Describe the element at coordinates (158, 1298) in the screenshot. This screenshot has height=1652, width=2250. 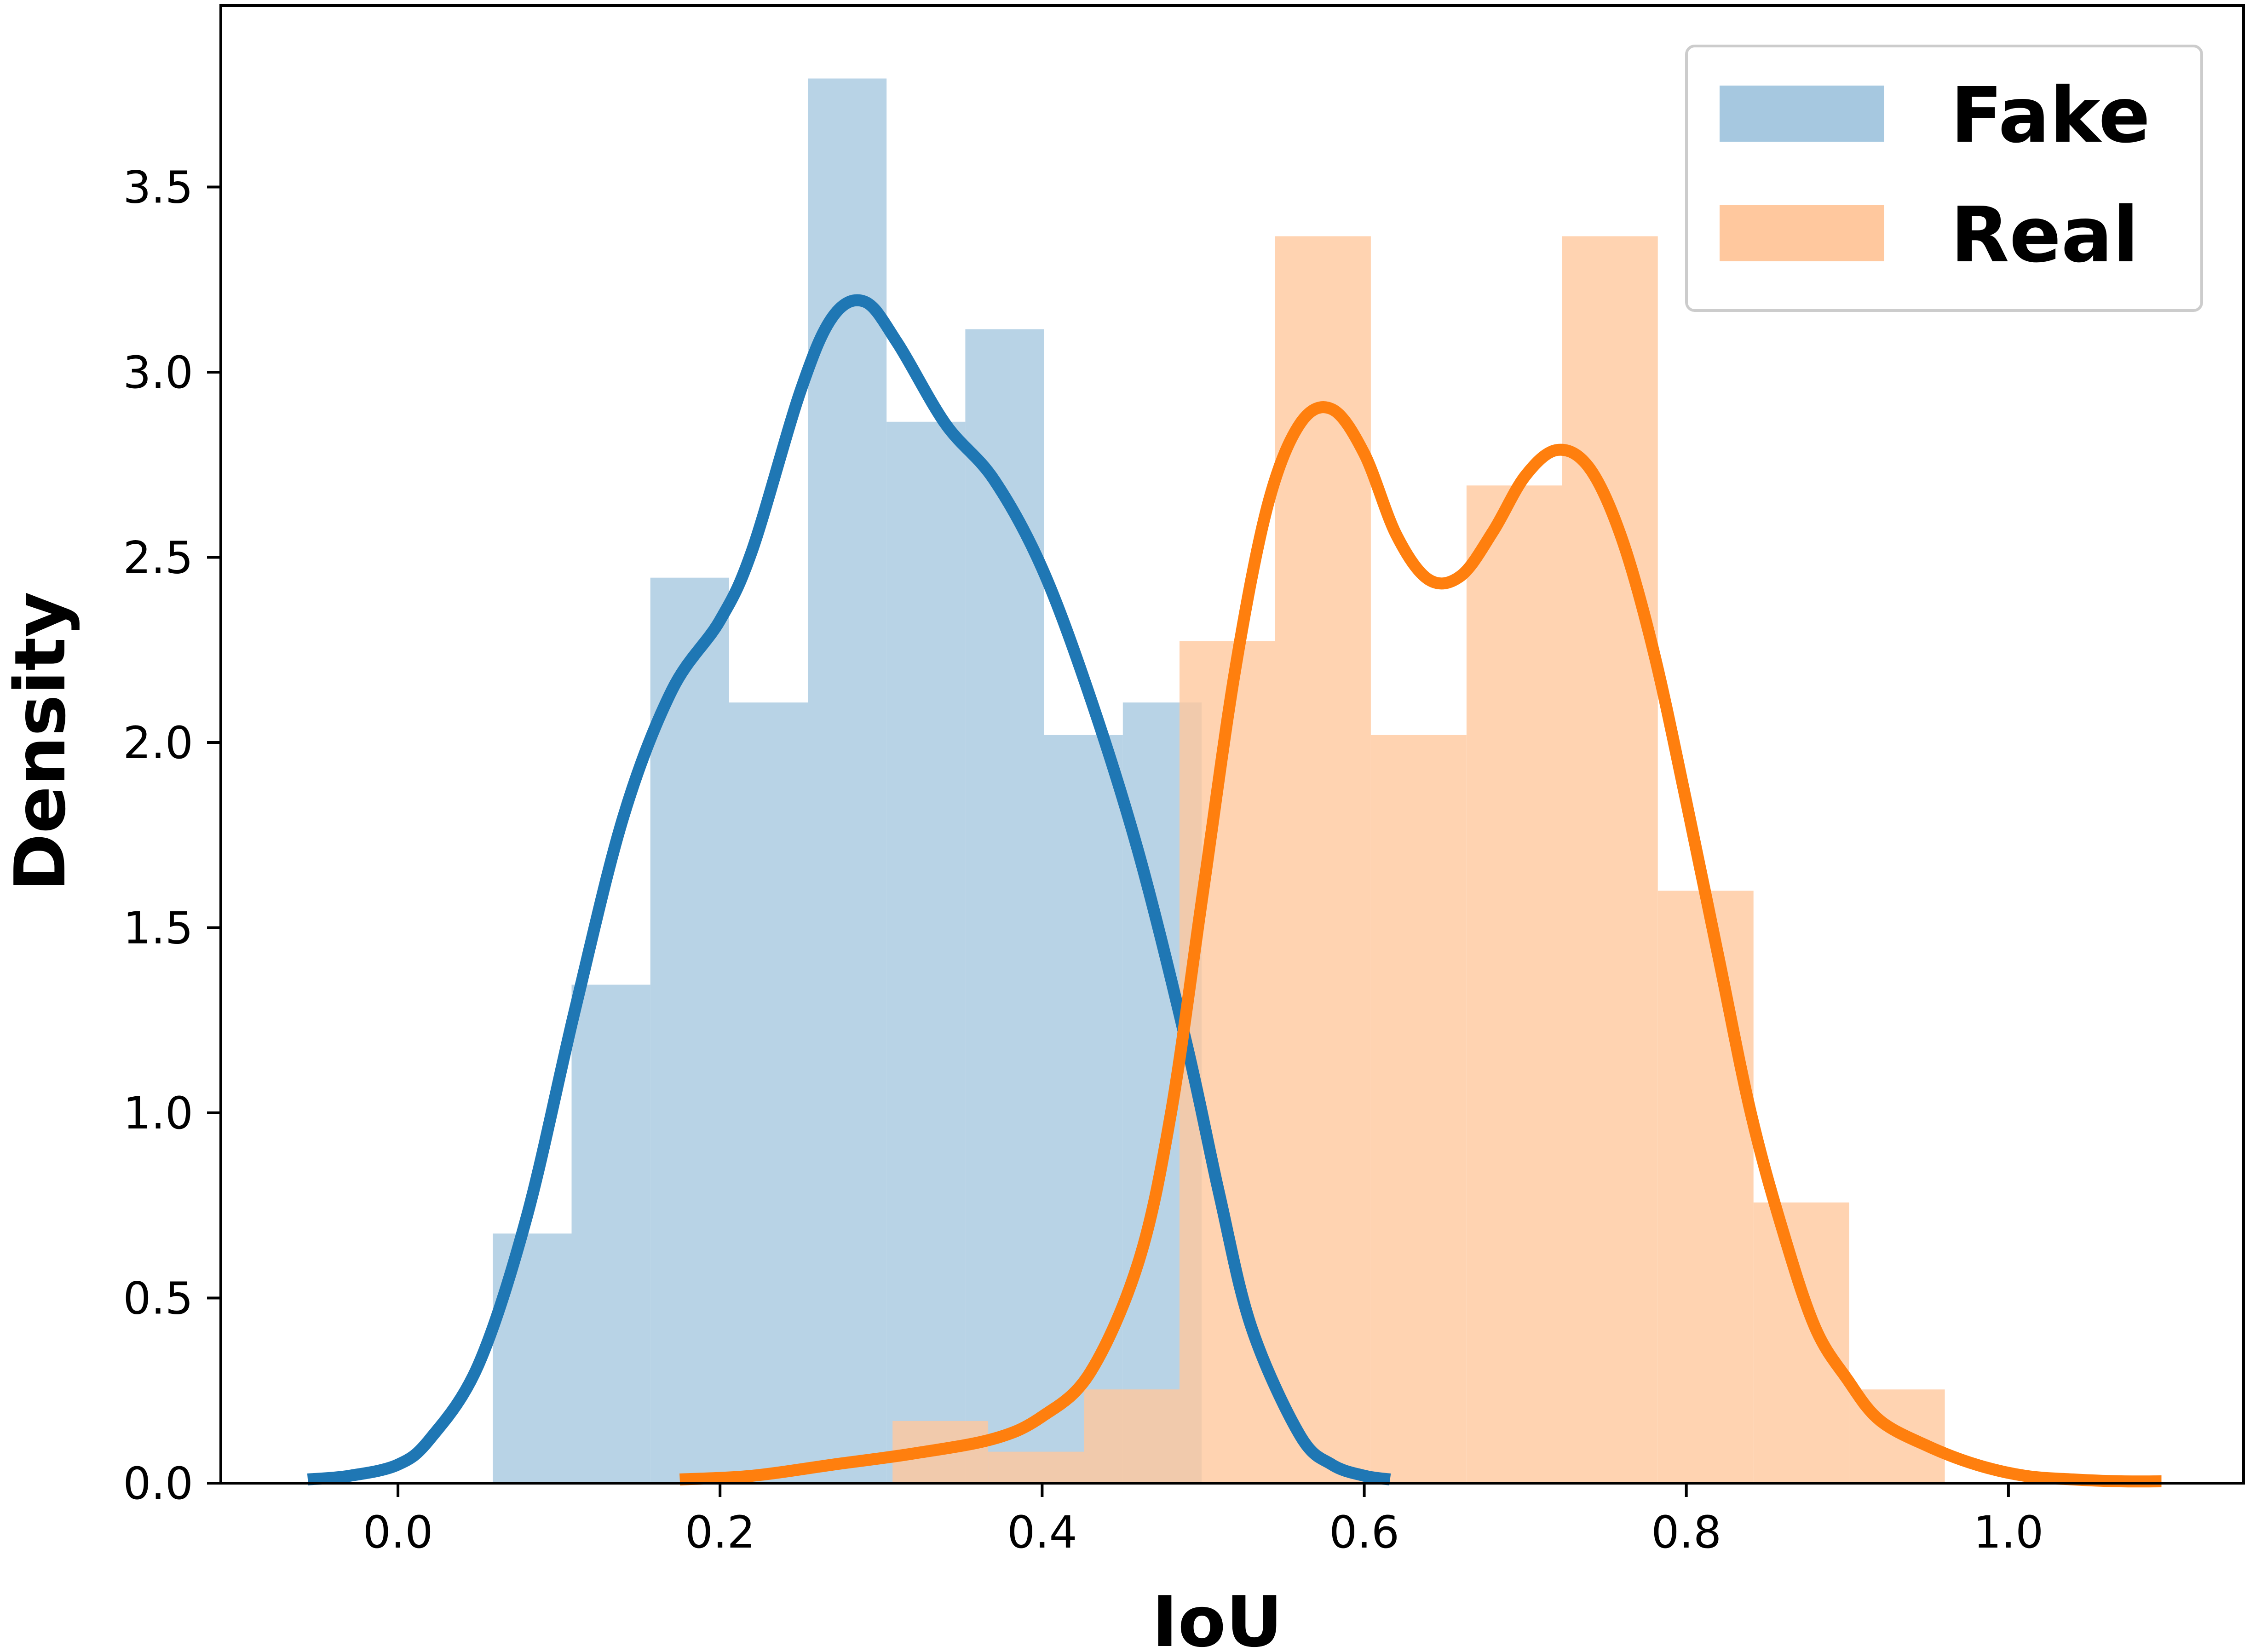
I see `y-tick-label: 0.5` at that location.